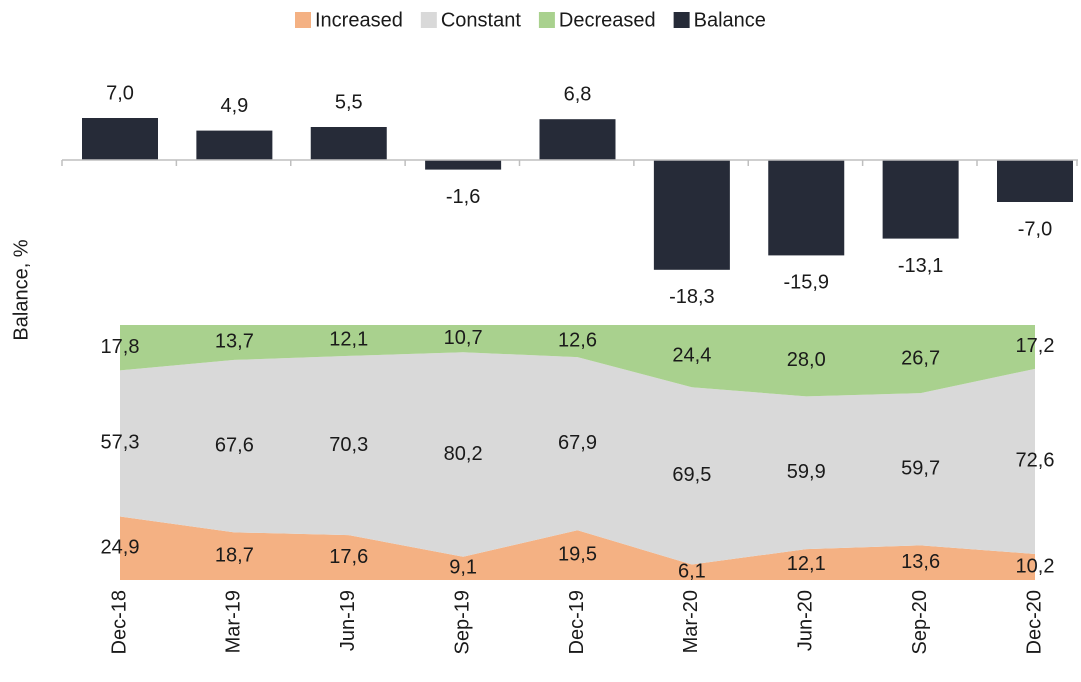 The width and height of the screenshot is (1081, 682). Describe the element at coordinates (359, 20) in the screenshot. I see `legend-label: Increased` at that location.